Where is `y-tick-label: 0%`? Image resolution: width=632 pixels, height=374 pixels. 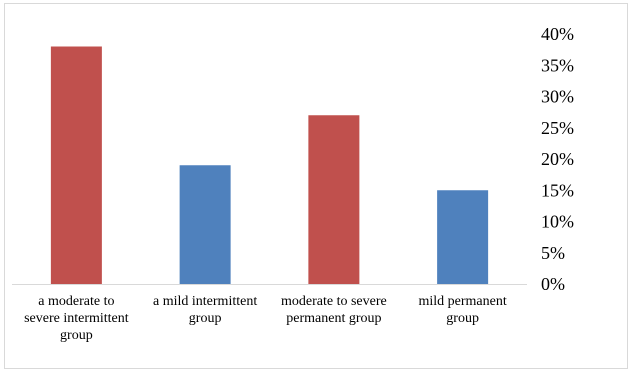
y-tick-label: 0% is located at coordinates (553, 284).